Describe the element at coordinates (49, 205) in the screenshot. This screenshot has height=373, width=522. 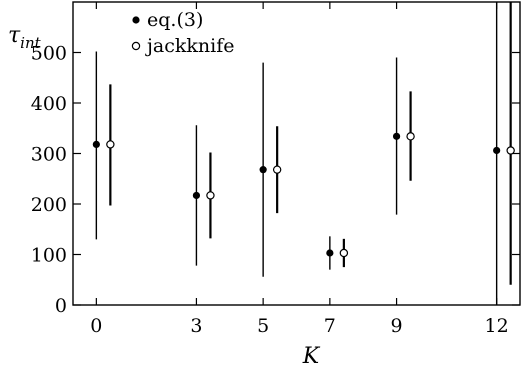
I see `y-tick-label: 200` at that location.